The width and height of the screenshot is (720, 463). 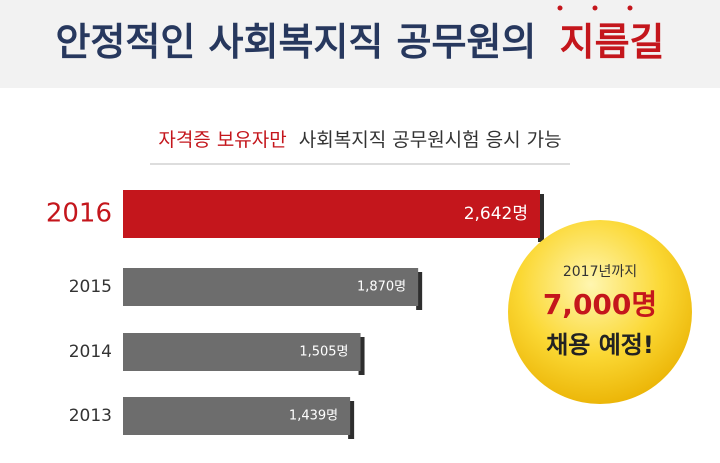 What do you see at coordinates (600, 304) in the screenshot?
I see `badge-line2: 7,000명` at bounding box center [600, 304].